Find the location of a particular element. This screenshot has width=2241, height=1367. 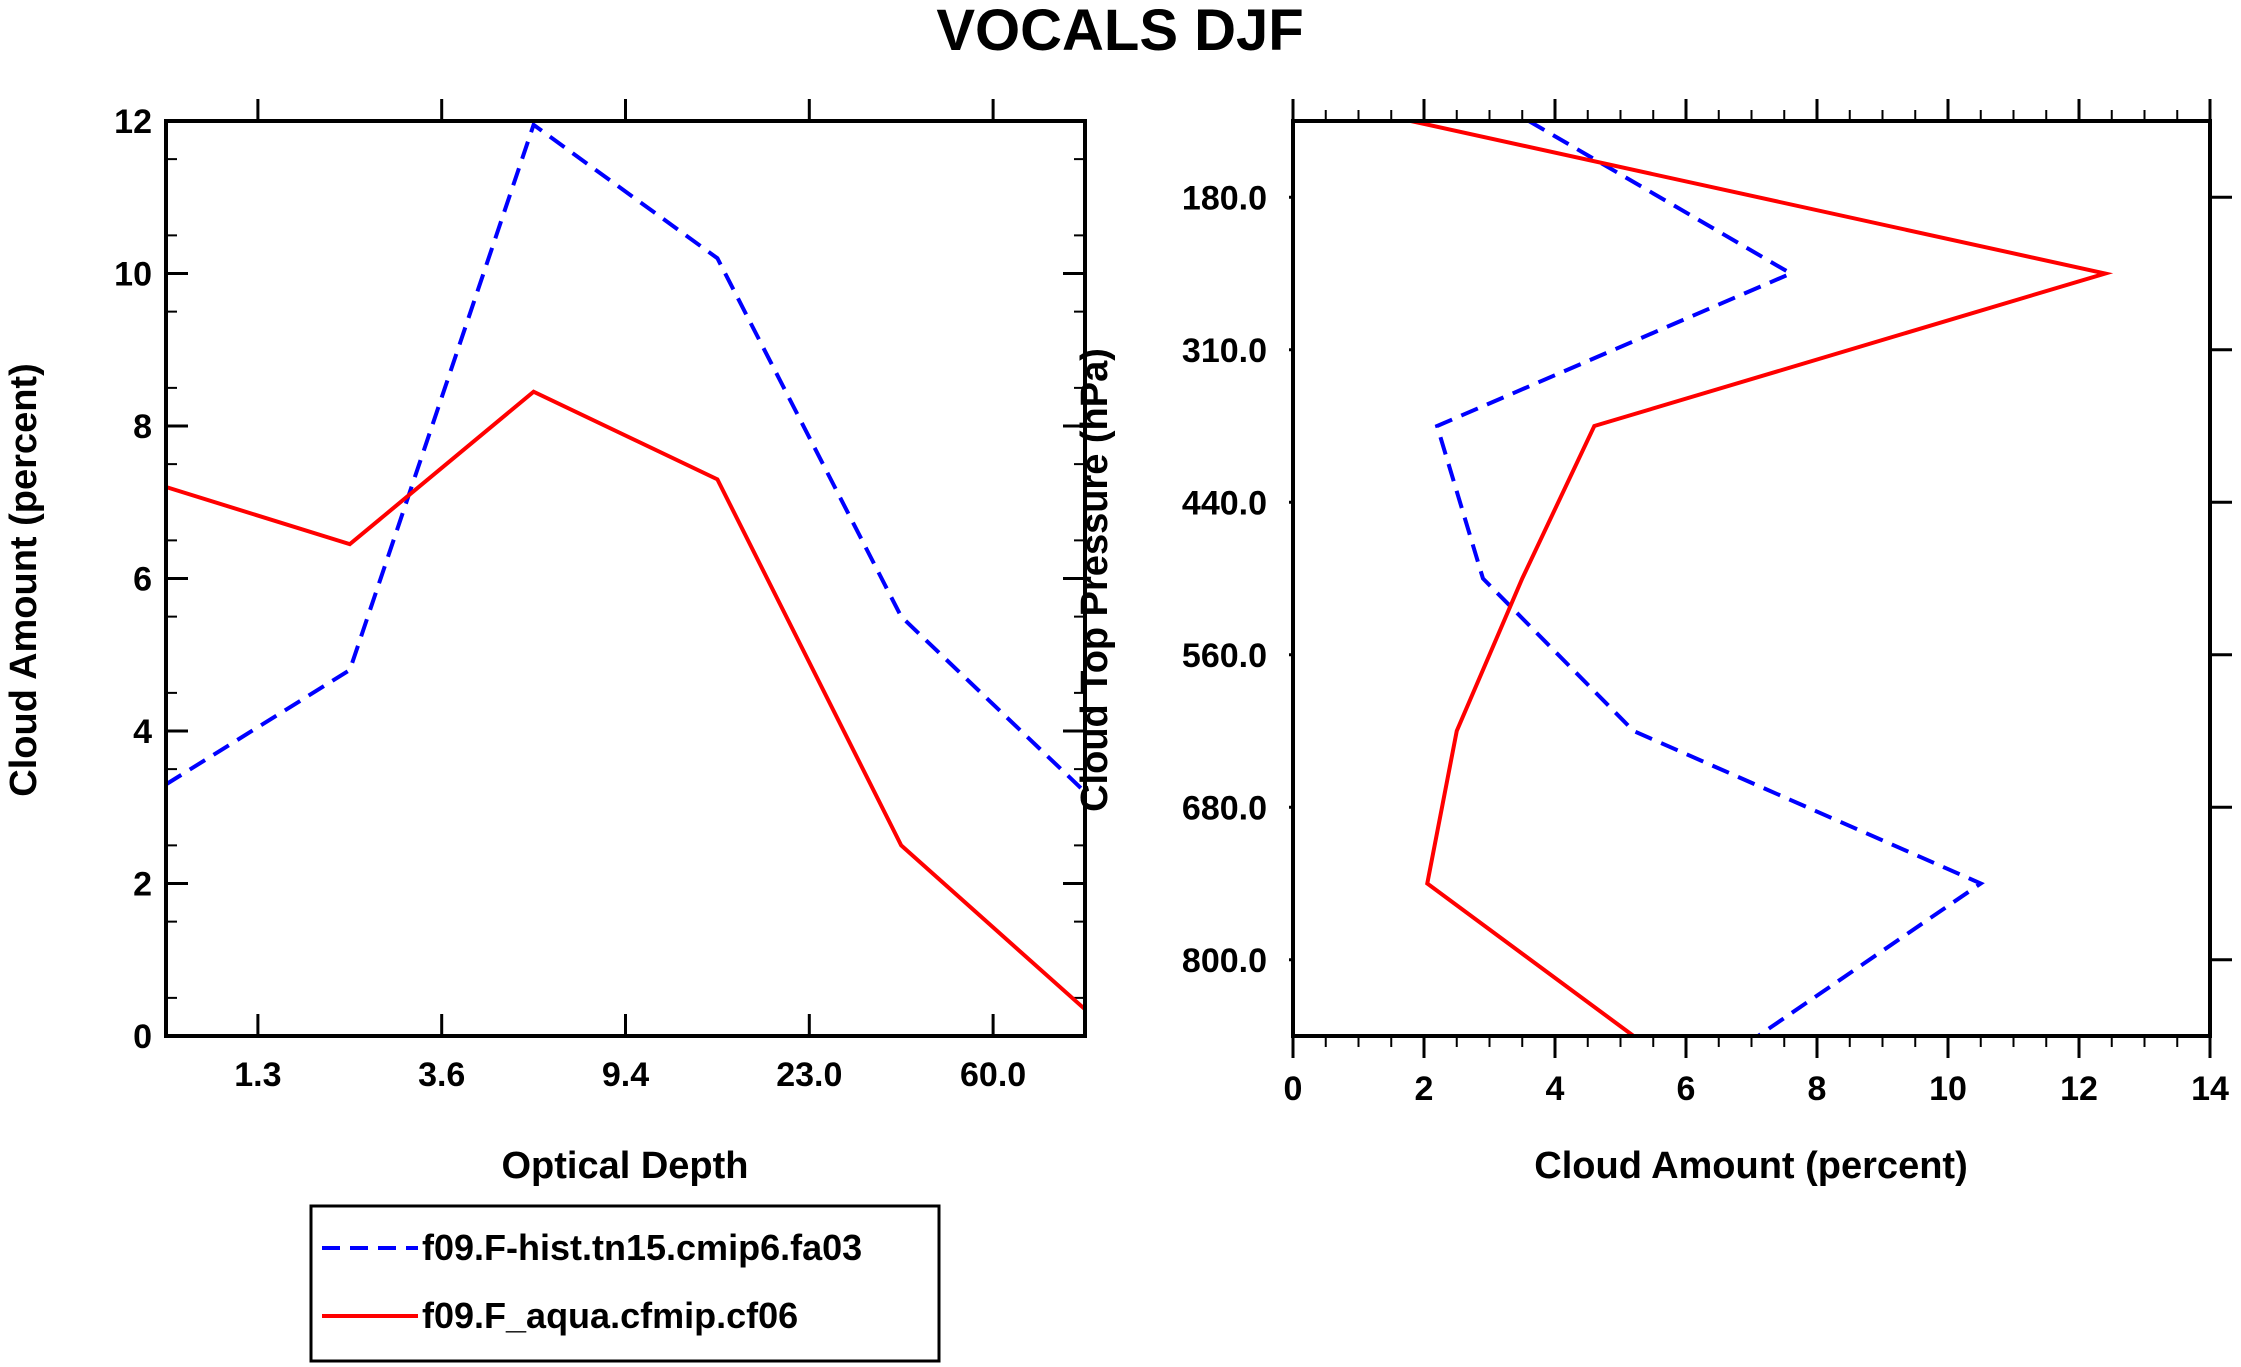

right-y-tick-label: 180.0 is located at coordinates (1224, 198).